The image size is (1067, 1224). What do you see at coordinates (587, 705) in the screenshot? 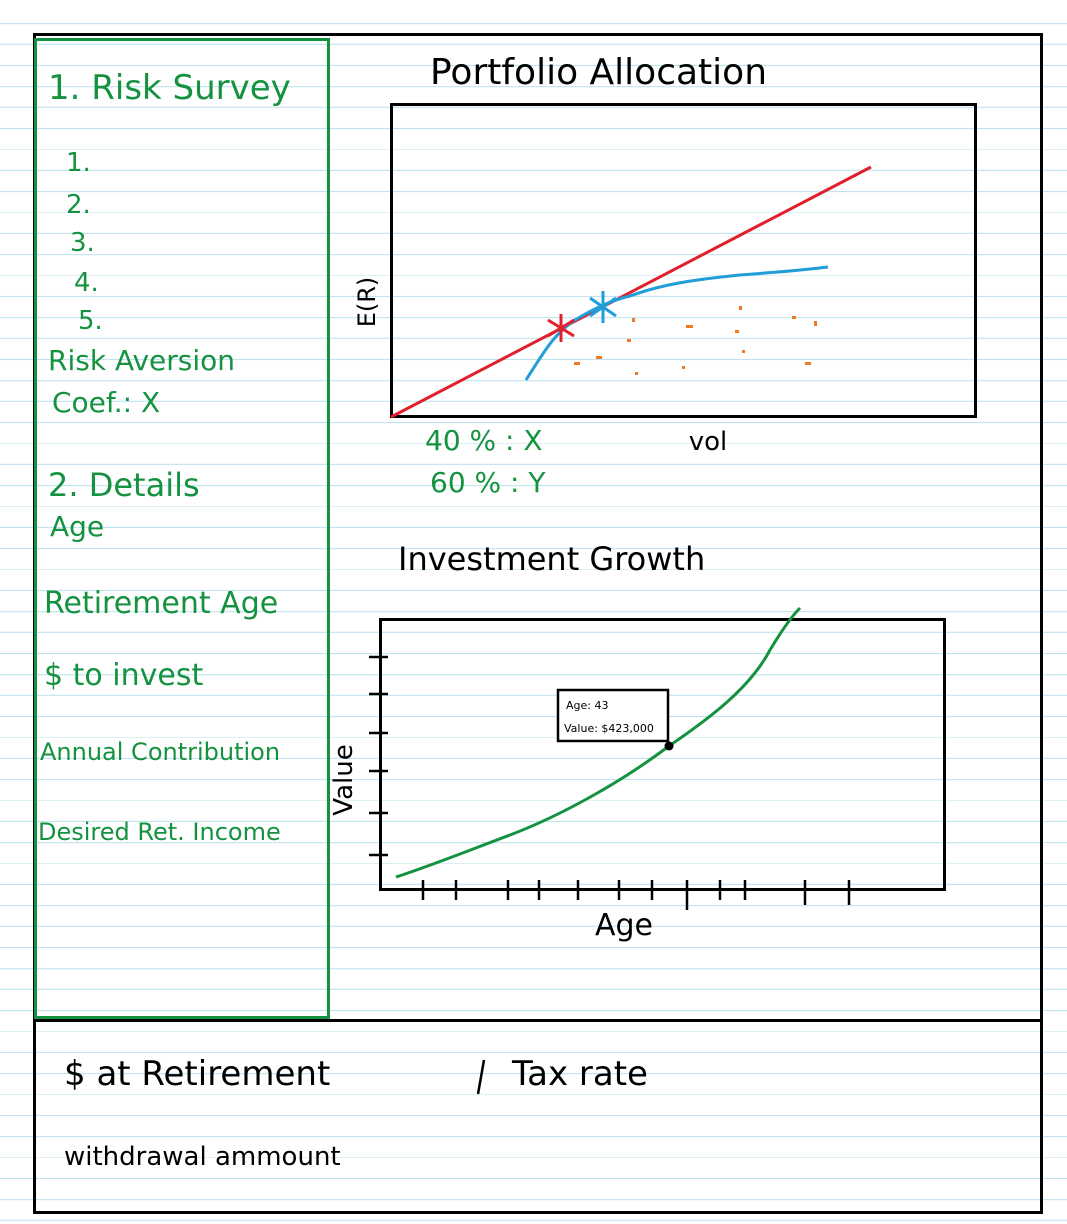
I see `tooltip-age: Age: 43` at bounding box center [587, 705].